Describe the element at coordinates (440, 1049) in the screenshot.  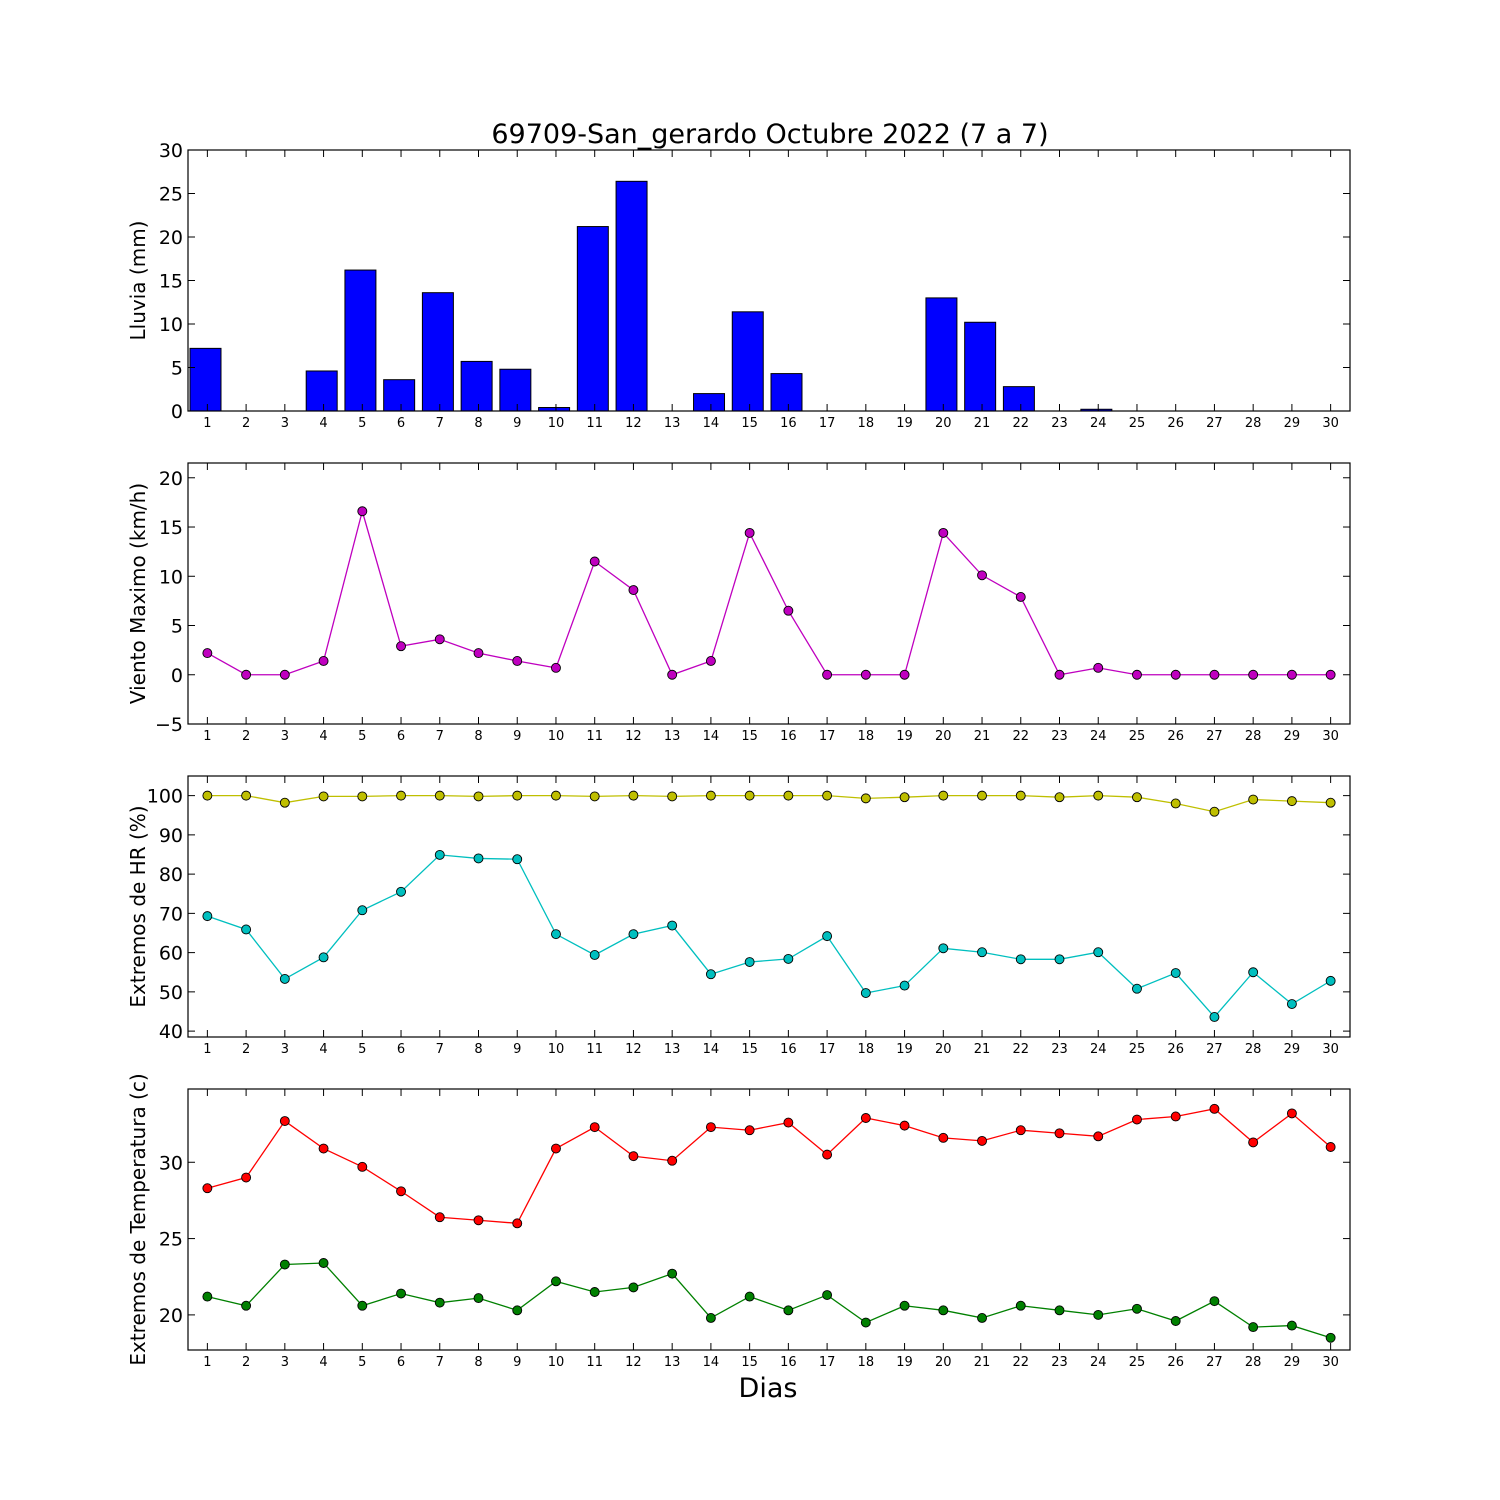
I see `x-tick-label: 7` at that location.